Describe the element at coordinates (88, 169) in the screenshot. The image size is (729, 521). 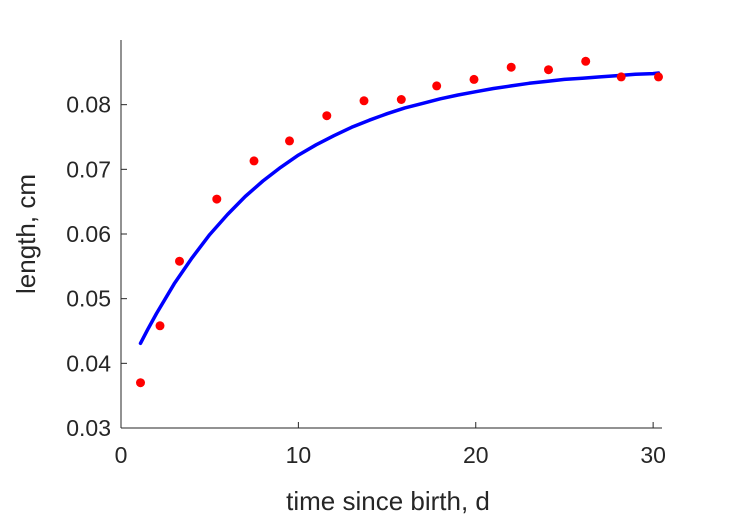
I see `y-tick-label: 0.07` at that location.